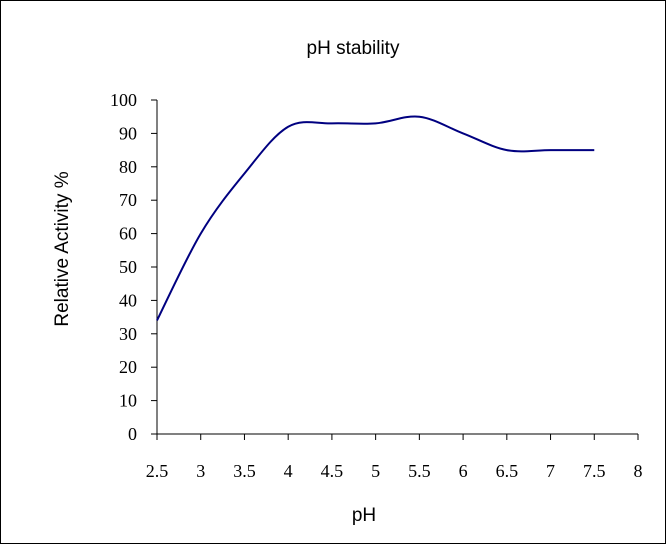  Describe the element at coordinates (62, 248) in the screenshot. I see `y-axis-title: Relative Activity %` at that location.